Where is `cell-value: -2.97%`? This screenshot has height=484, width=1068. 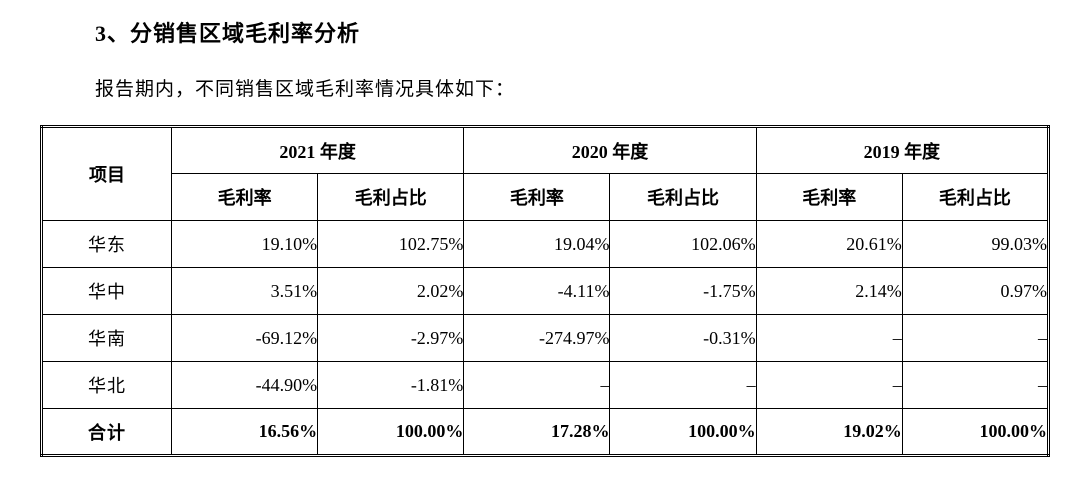 cell-value: -2.97% is located at coordinates (391, 338).